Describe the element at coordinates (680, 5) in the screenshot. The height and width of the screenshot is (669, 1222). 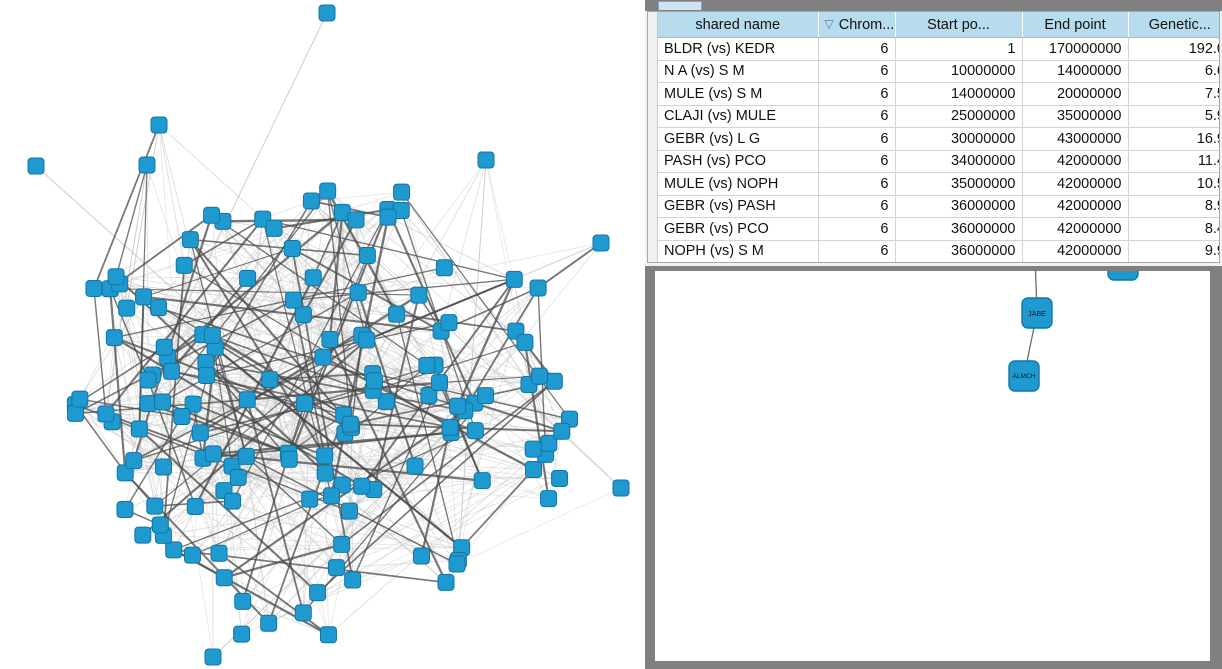
I see `table-tab` at that location.